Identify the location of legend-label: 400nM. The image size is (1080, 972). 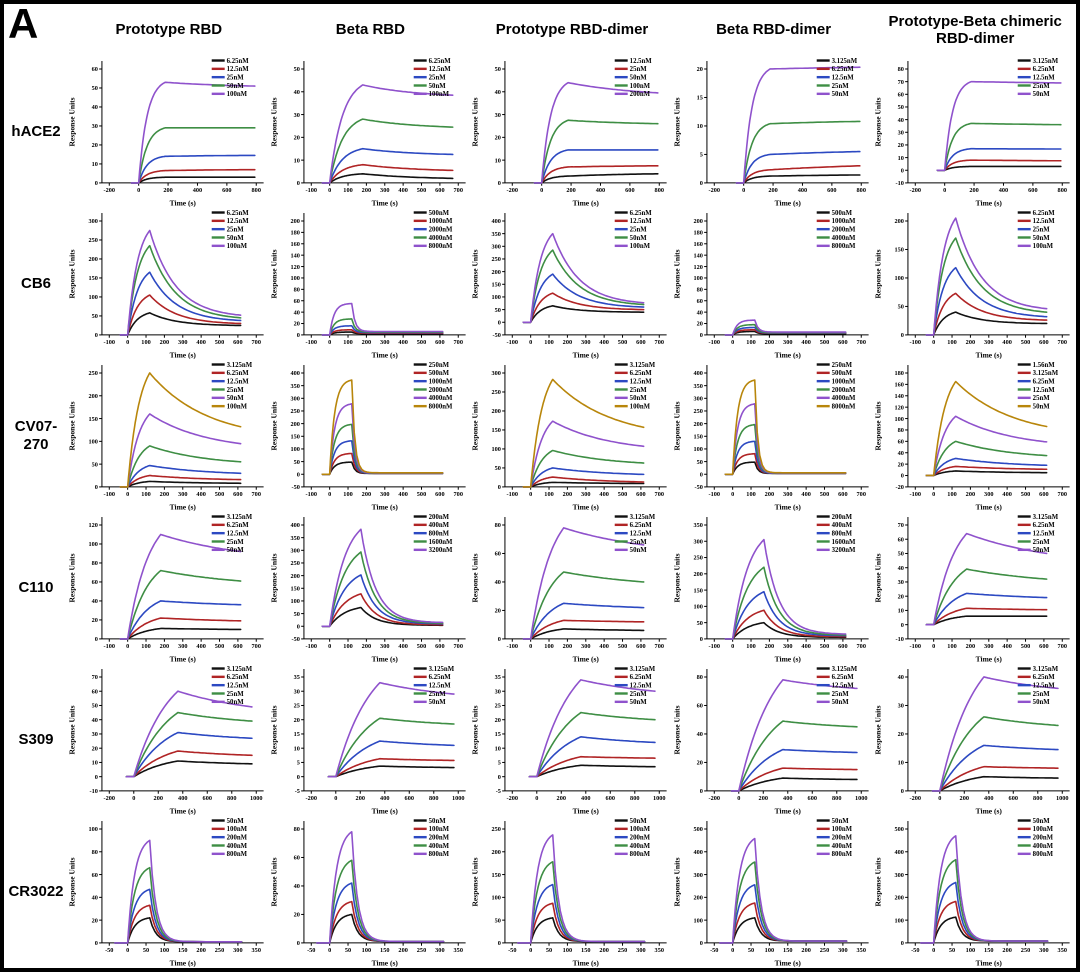
(438, 525).